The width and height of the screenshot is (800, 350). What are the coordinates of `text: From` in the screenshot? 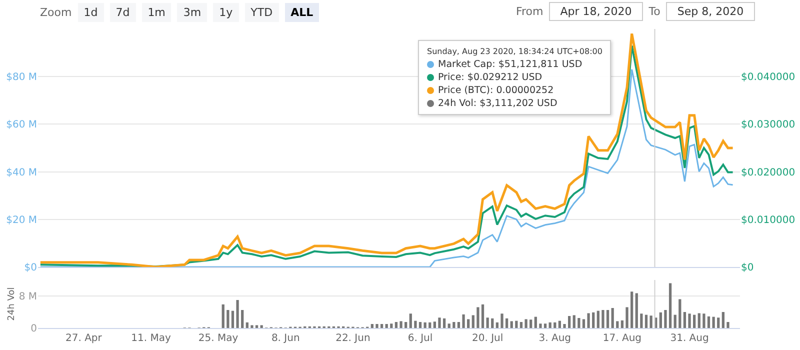 It's located at (530, 11).